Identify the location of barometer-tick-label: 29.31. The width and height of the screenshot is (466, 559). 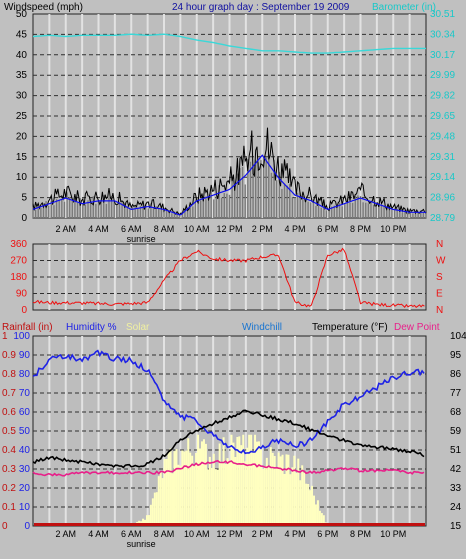
(442, 157).